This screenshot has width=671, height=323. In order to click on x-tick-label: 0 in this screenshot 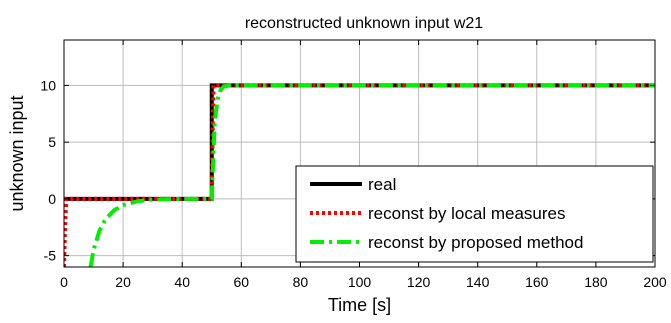, I will do `click(64, 282)`.